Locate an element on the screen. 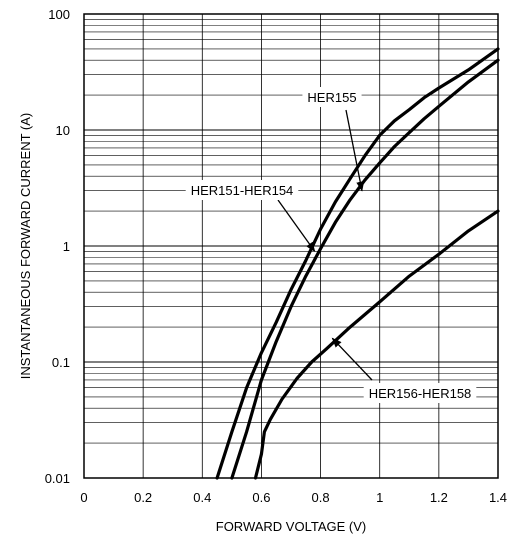 This screenshot has width=518, height=541. x-tick-labels: 0 0.2 0.4 0.6 0.8 1 1.2 1.4 is located at coordinates (293, 497).